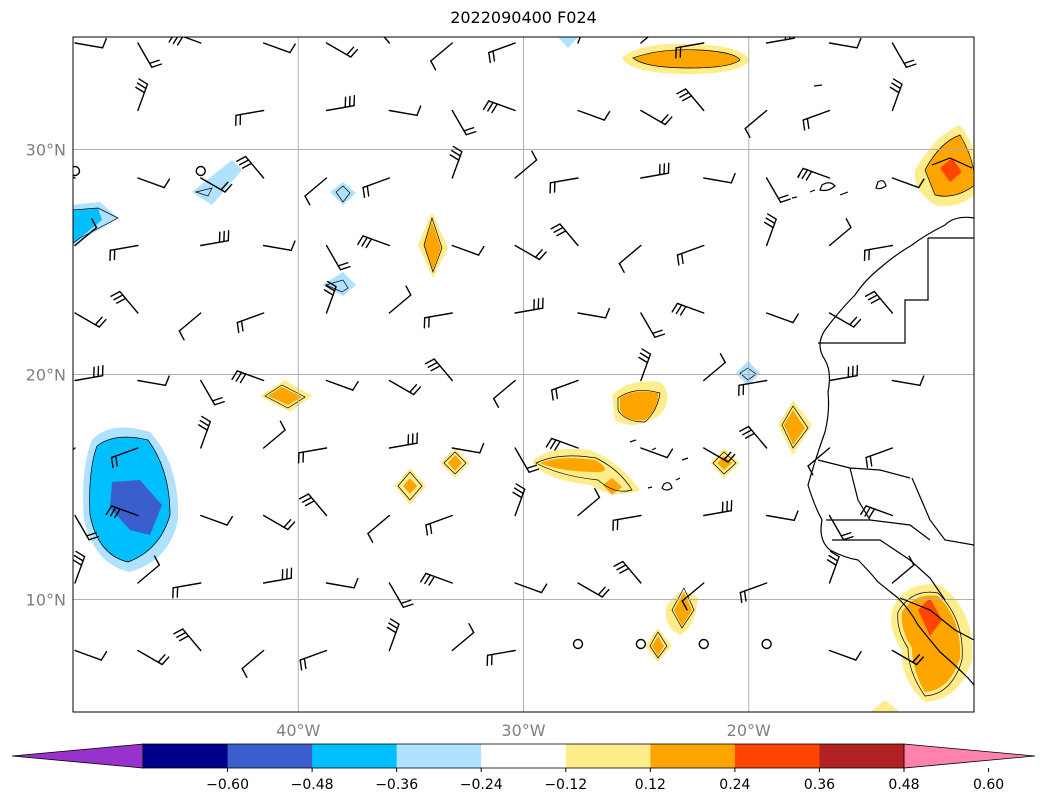  I want to click on negative-anomaly-small, so click(217, 182).